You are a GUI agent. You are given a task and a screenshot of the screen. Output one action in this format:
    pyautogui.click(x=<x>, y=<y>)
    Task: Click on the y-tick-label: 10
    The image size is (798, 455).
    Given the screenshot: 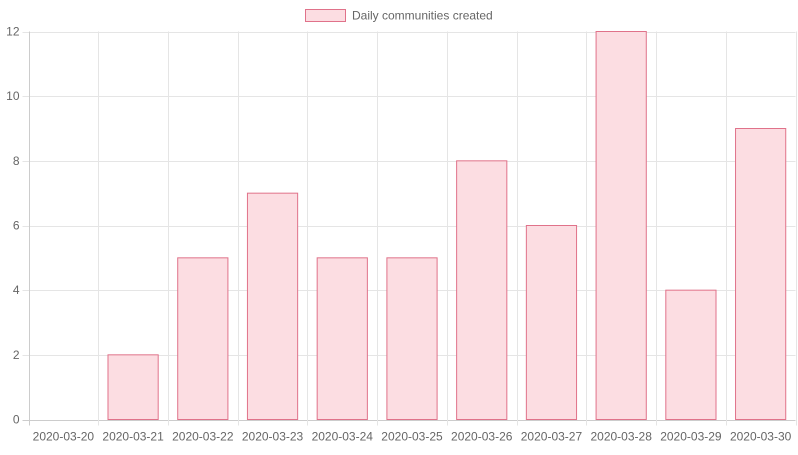 What is the action you would take?
    pyautogui.click(x=13, y=96)
    